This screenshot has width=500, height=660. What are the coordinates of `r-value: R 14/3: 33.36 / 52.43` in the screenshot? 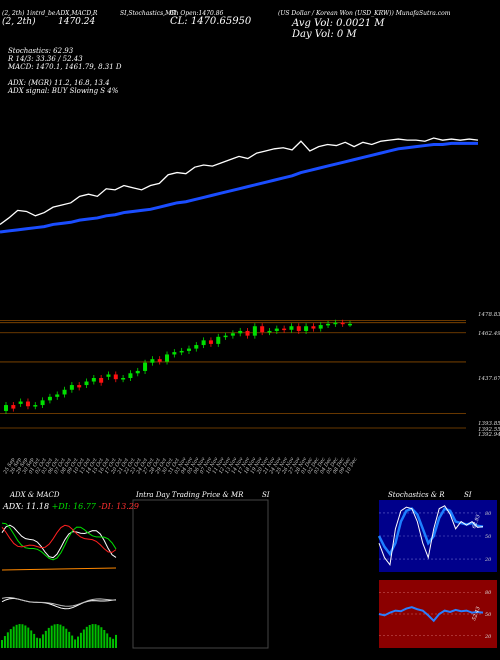 It's located at (45, 59).